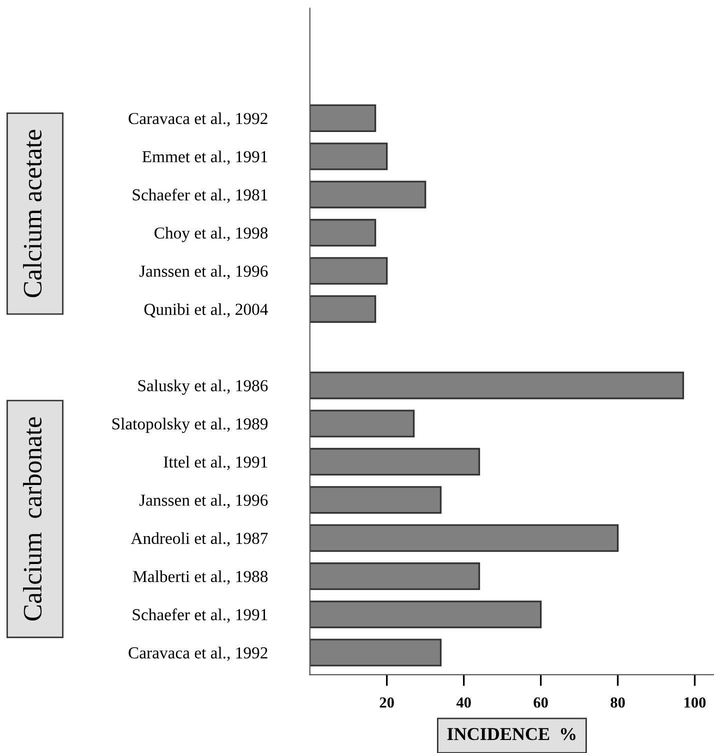 This screenshot has width=714, height=753. I want to click on x-tick-label: 40, so click(463, 702).